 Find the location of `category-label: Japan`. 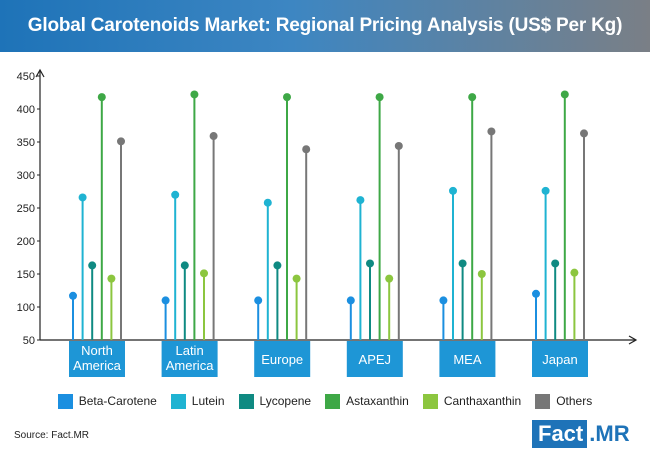

category-label: Japan is located at coordinates (559, 359).